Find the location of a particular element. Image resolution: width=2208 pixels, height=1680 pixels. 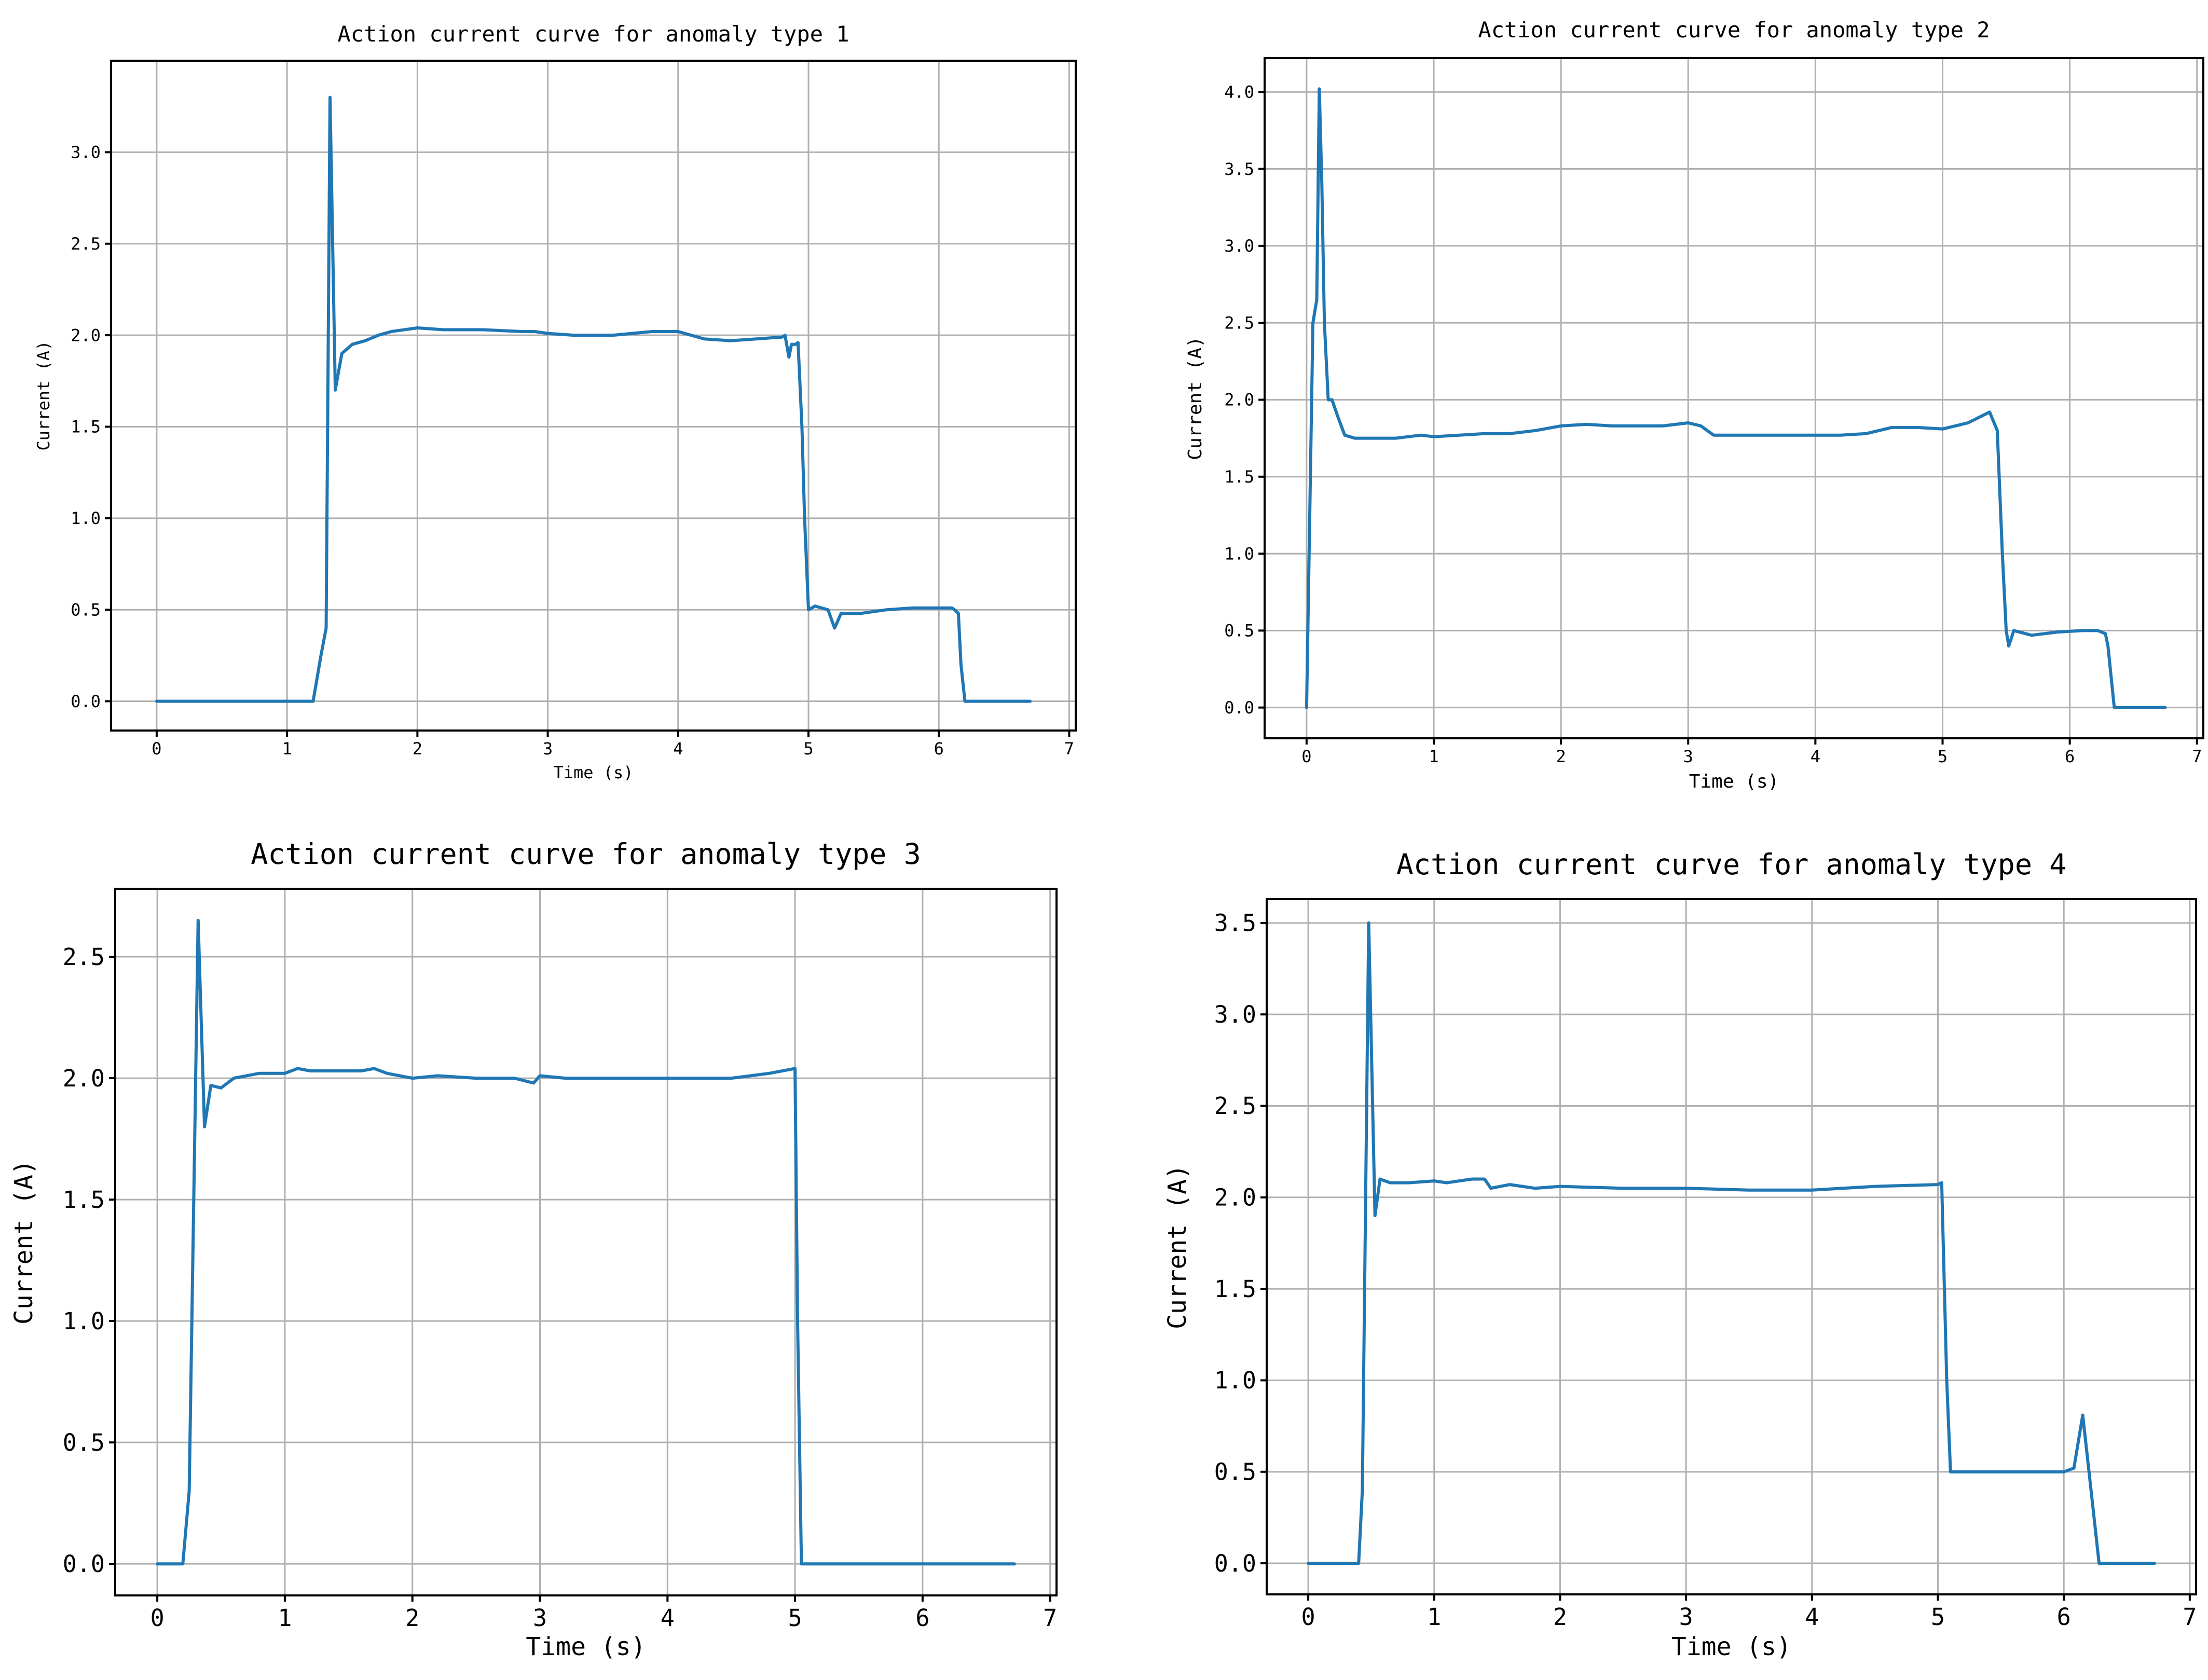

y-tick-label: 4.0 is located at coordinates (1239, 92).